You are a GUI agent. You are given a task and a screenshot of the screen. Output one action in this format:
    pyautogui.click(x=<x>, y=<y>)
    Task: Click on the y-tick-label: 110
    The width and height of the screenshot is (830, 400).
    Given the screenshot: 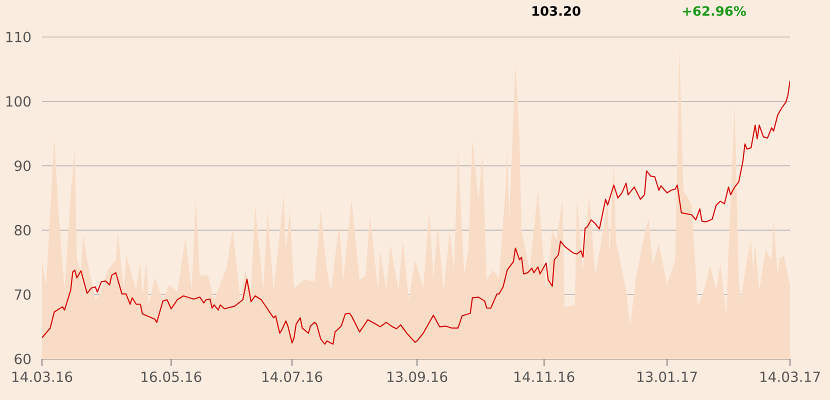 What is the action you would take?
    pyautogui.click(x=18, y=37)
    